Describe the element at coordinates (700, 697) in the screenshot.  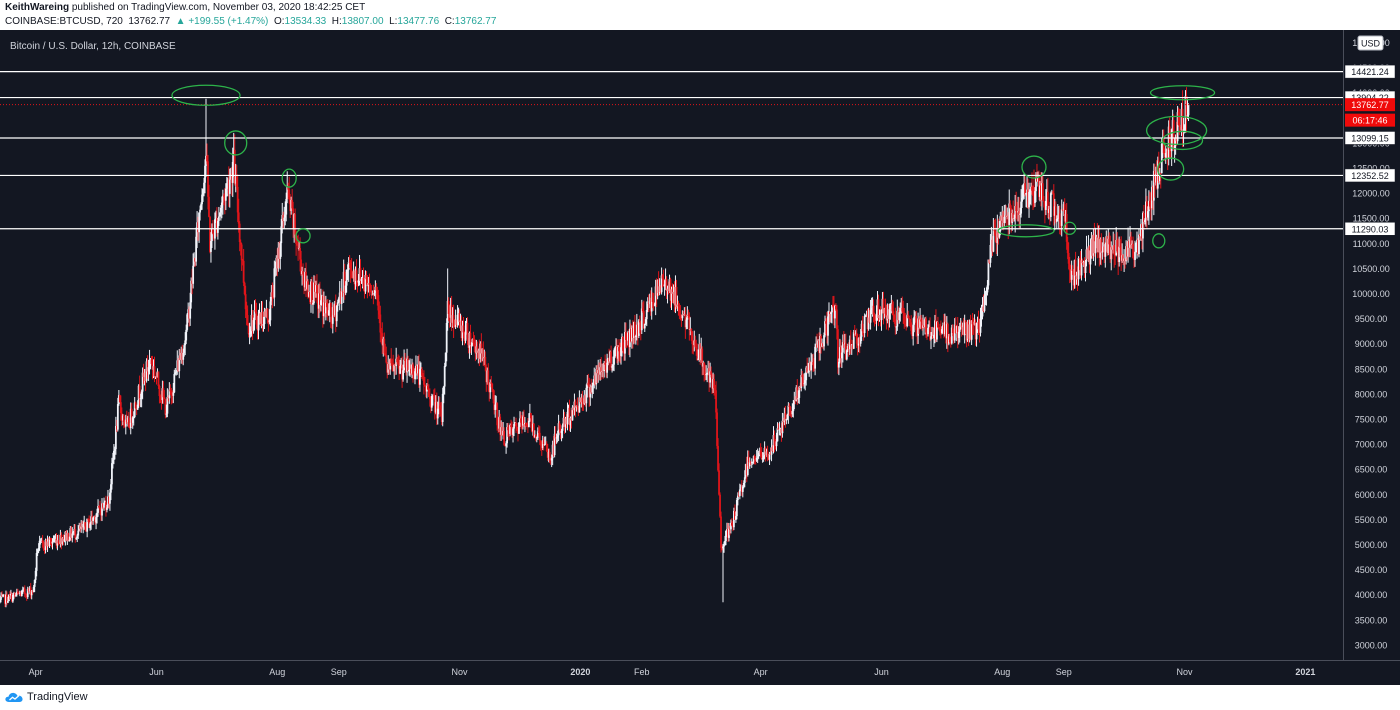
I see `chart-footer: TradingView` at that location.